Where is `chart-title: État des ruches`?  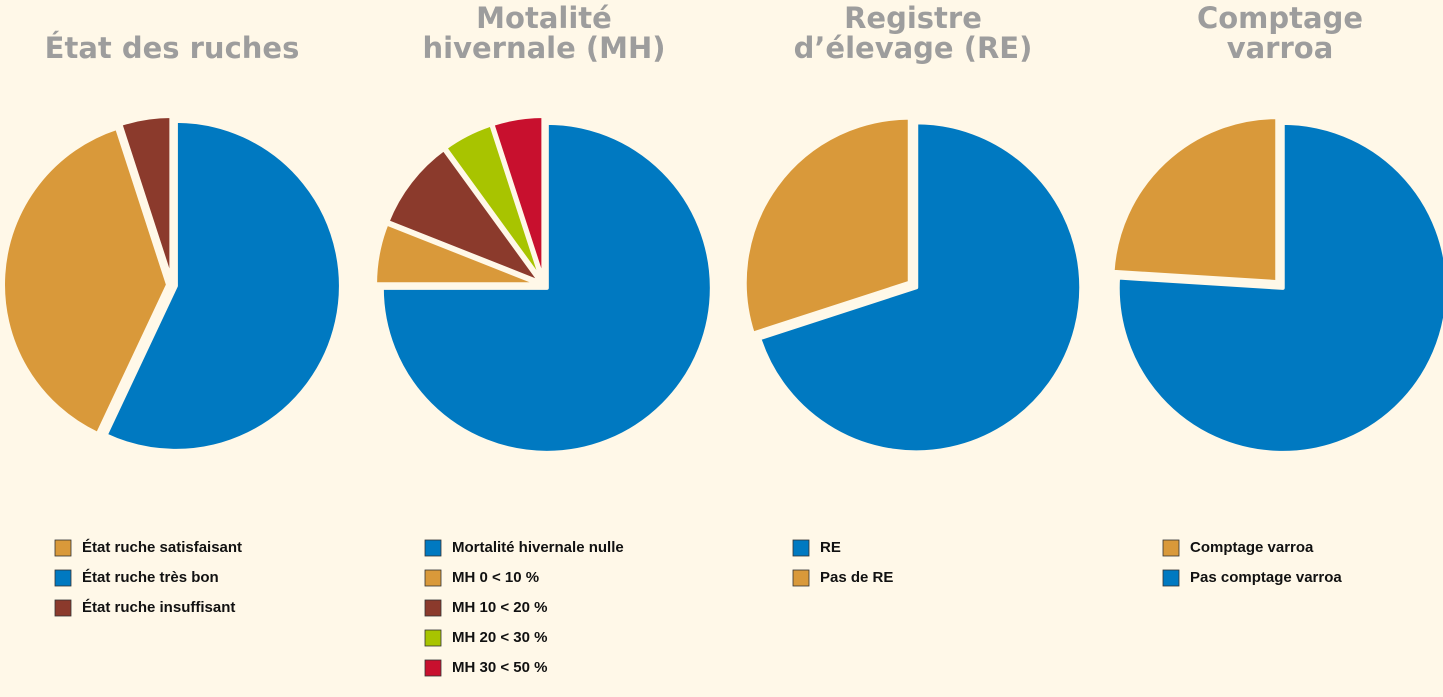 chart-title: État des ruches is located at coordinates (172, 48).